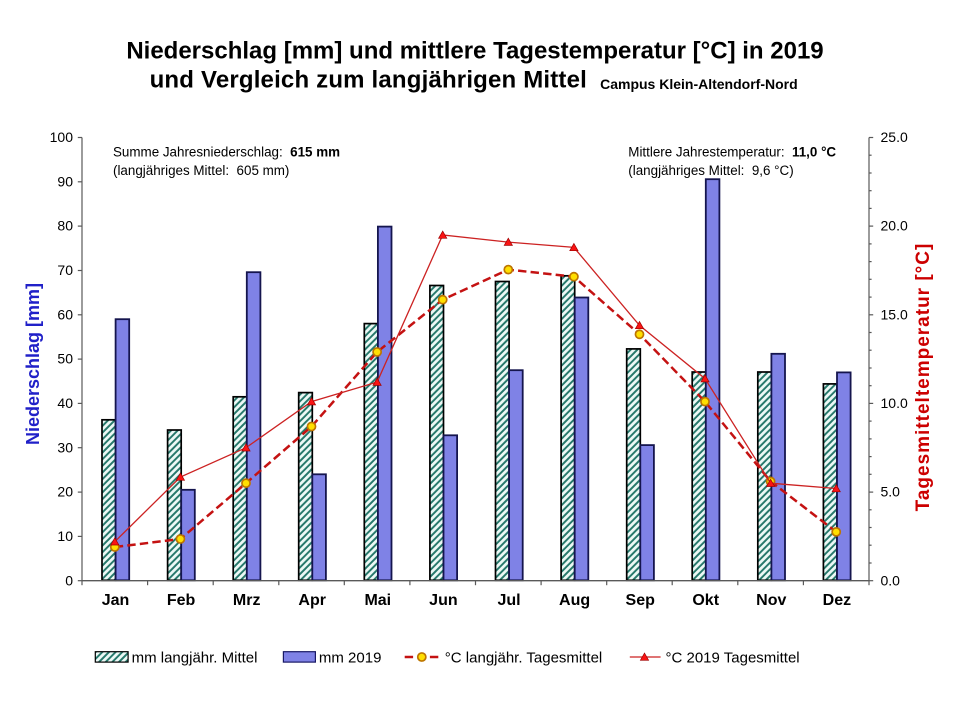  I want to click on svg-text:Summe Jahresniederschlag: 615: Summe Jahresniederschlag: 615 mm, so click(226, 152).